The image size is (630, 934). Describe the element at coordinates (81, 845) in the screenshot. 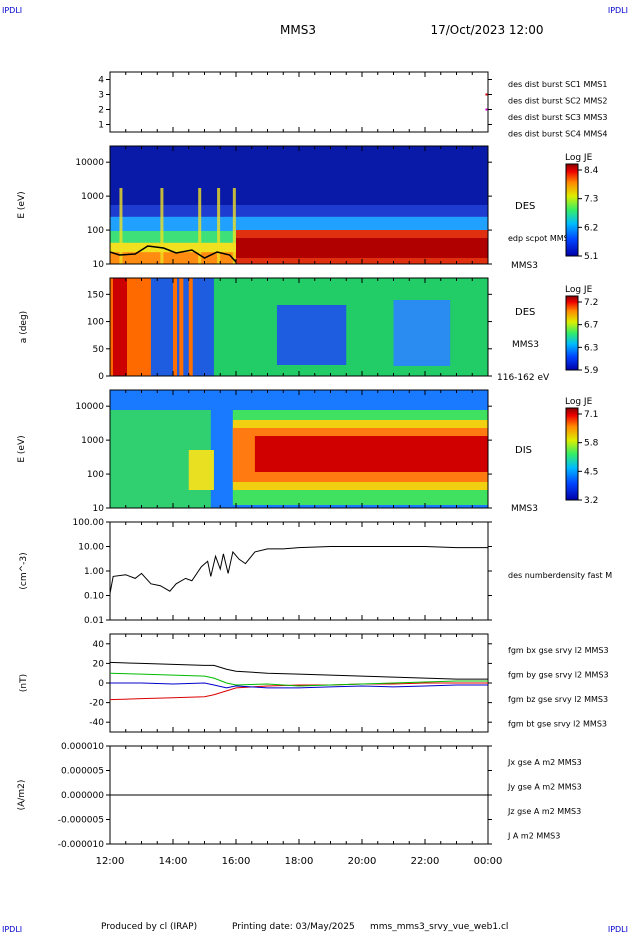

I see `current-ytick-label: -0.000010` at that location.